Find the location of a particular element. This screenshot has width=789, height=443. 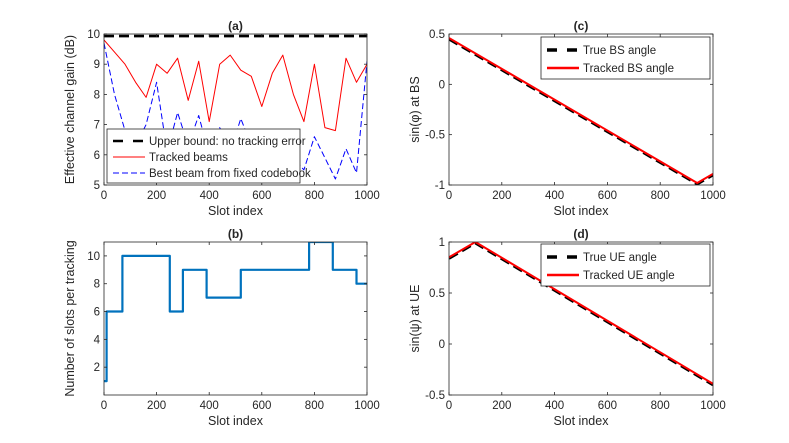

y-tick-label: 9 is located at coordinates (97, 65).